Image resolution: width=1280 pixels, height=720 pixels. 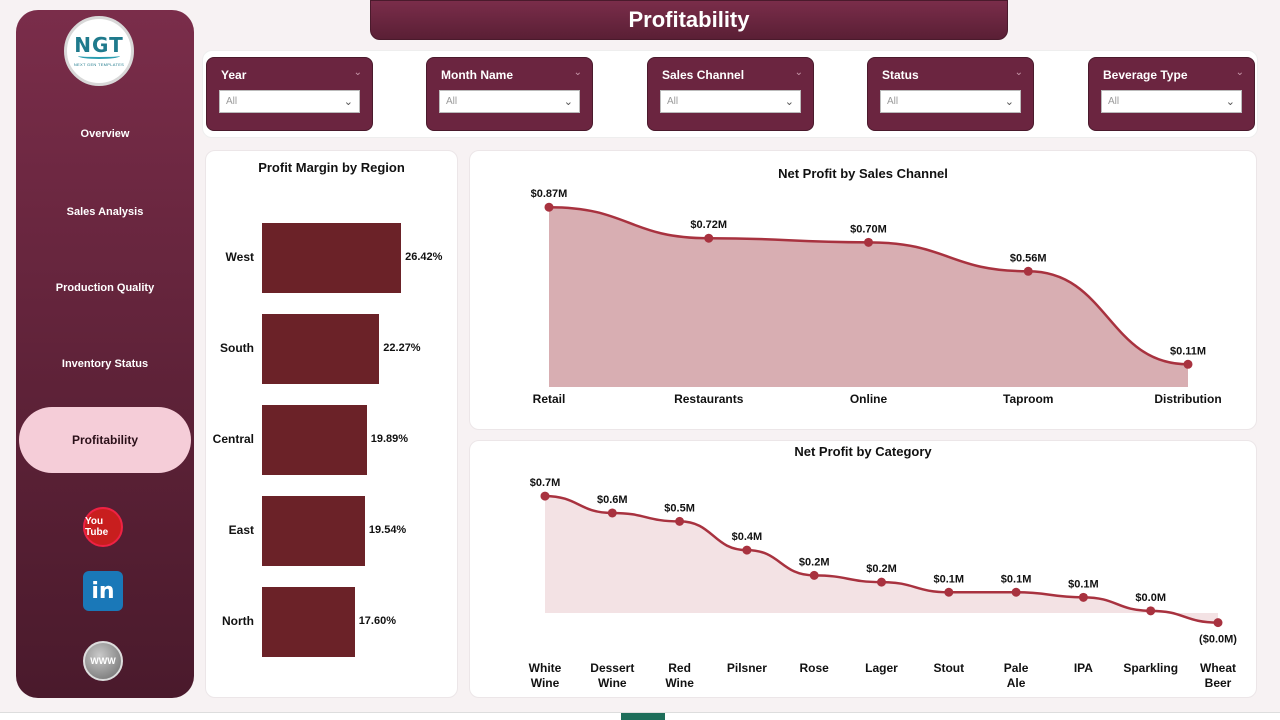 What do you see at coordinates (689, 20) in the screenshot?
I see `page-title: Profitability` at bounding box center [689, 20].